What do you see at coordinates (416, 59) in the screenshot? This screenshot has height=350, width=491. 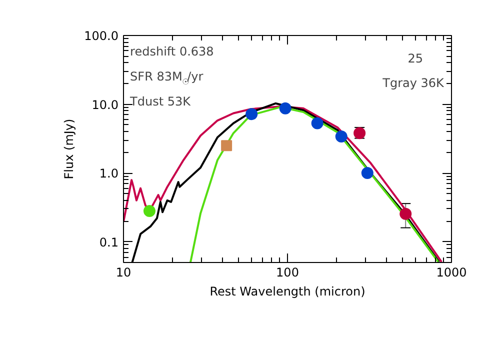 I see `annotation: 25` at bounding box center [416, 59].